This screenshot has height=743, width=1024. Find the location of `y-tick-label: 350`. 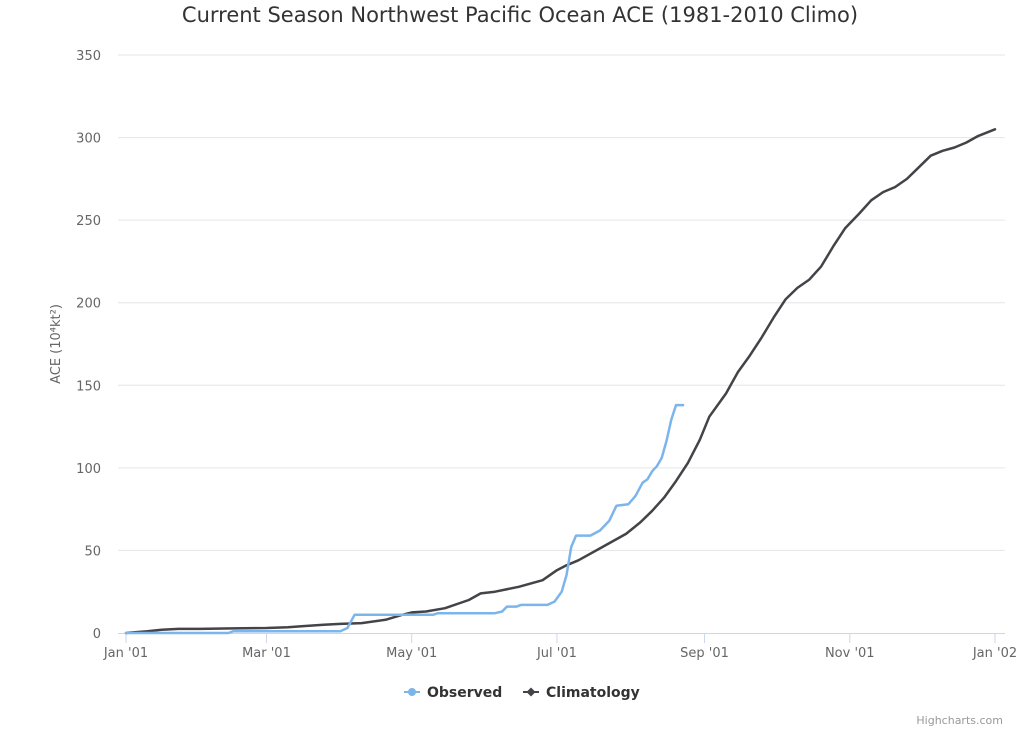

y-tick-label: 350 is located at coordinates (88, 56).